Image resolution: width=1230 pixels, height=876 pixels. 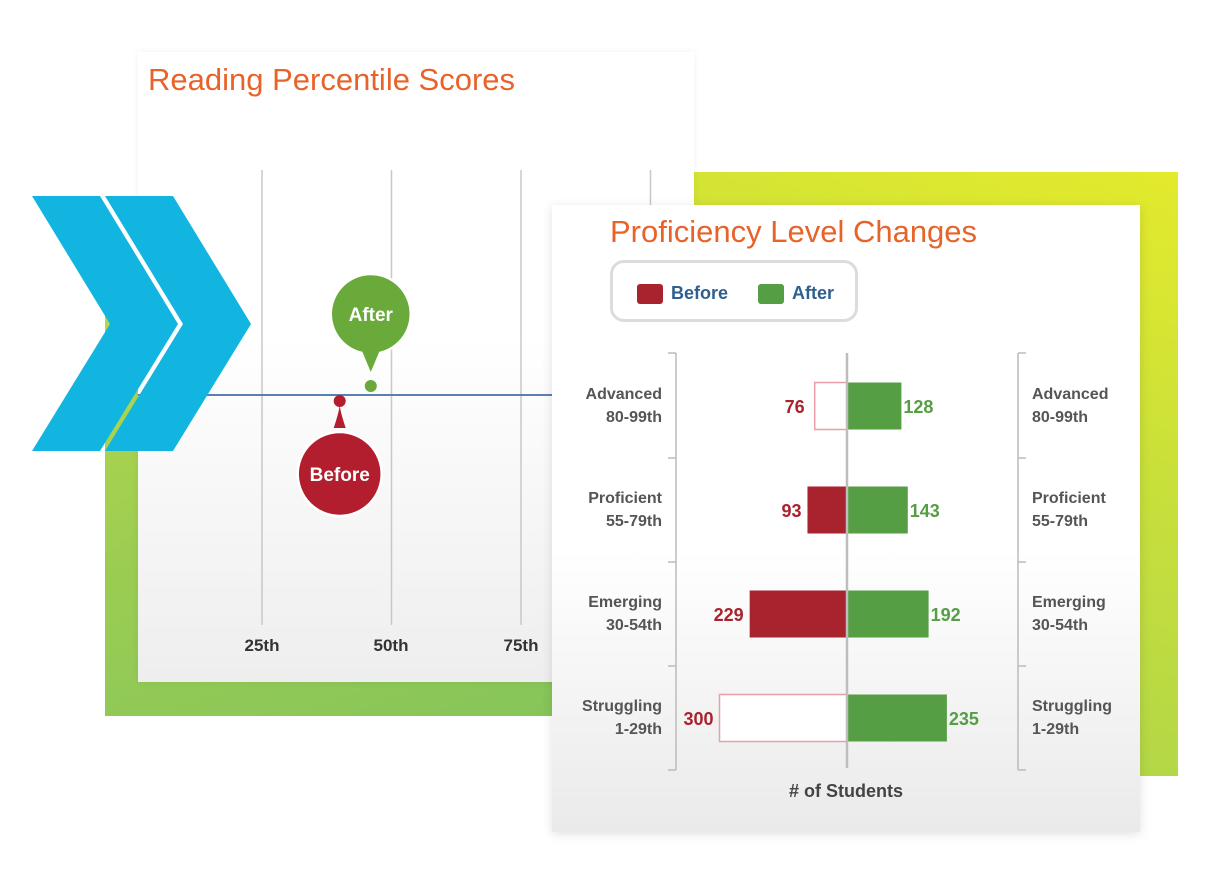 I want to click on chevron-arrows-icon, so click(x=141, y=323).